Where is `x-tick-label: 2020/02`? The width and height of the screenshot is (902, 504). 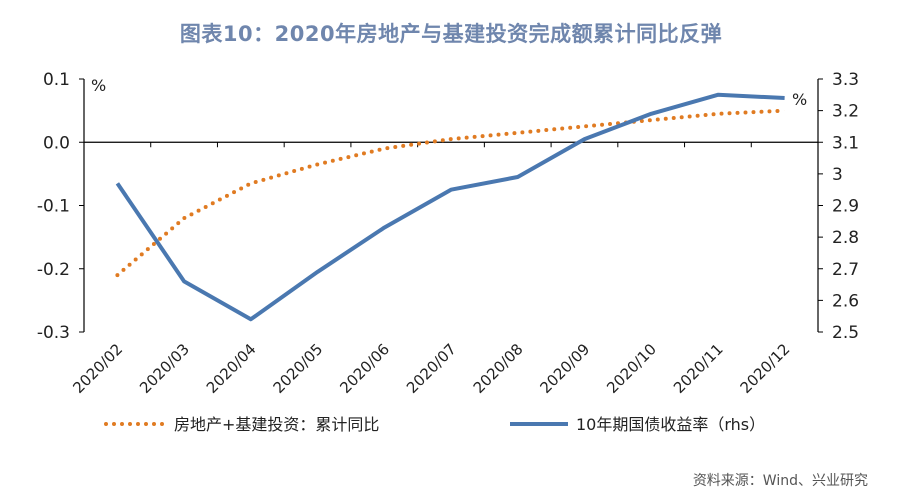 x-tick-label: 2020/02 is located at coordinates (97, 368).